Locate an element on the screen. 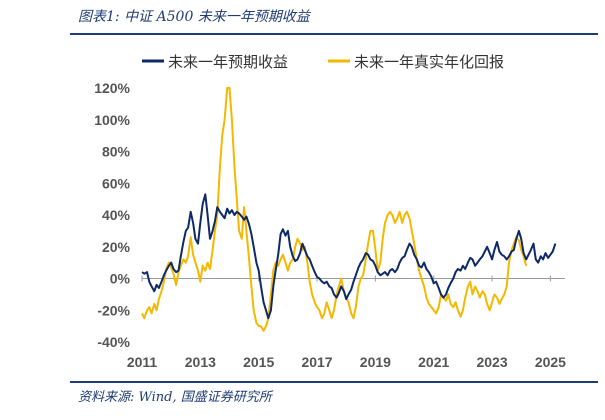 This screenshot has width=605, height=420. x-tick-label: 2015 is located at coordinates (258, 362).